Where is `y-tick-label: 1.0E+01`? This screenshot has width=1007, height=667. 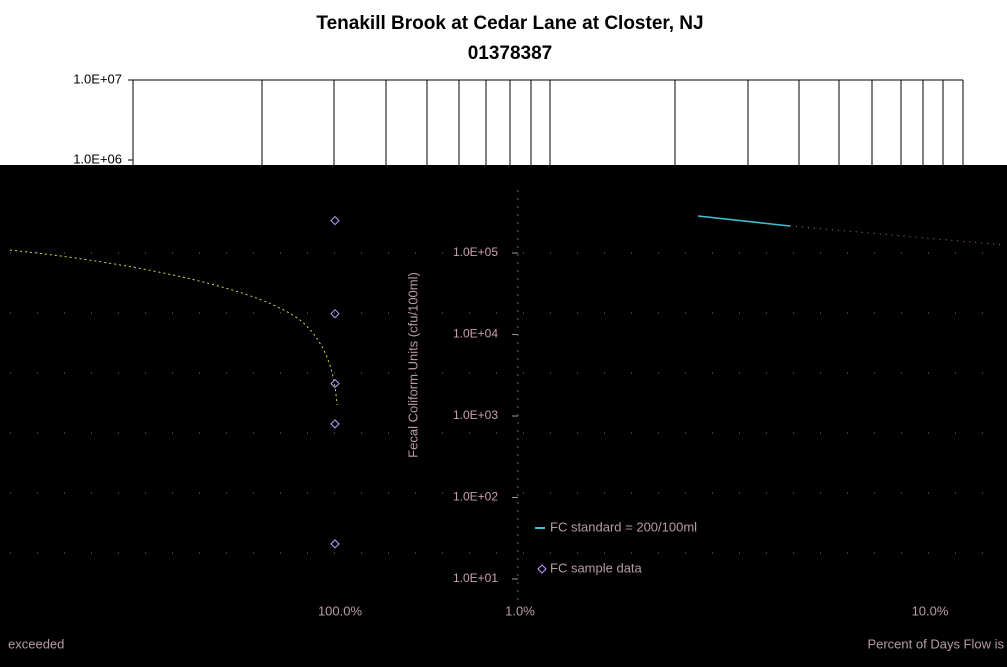 y-tick-label: 1.0E+01 is located at coordinates (475, 578).